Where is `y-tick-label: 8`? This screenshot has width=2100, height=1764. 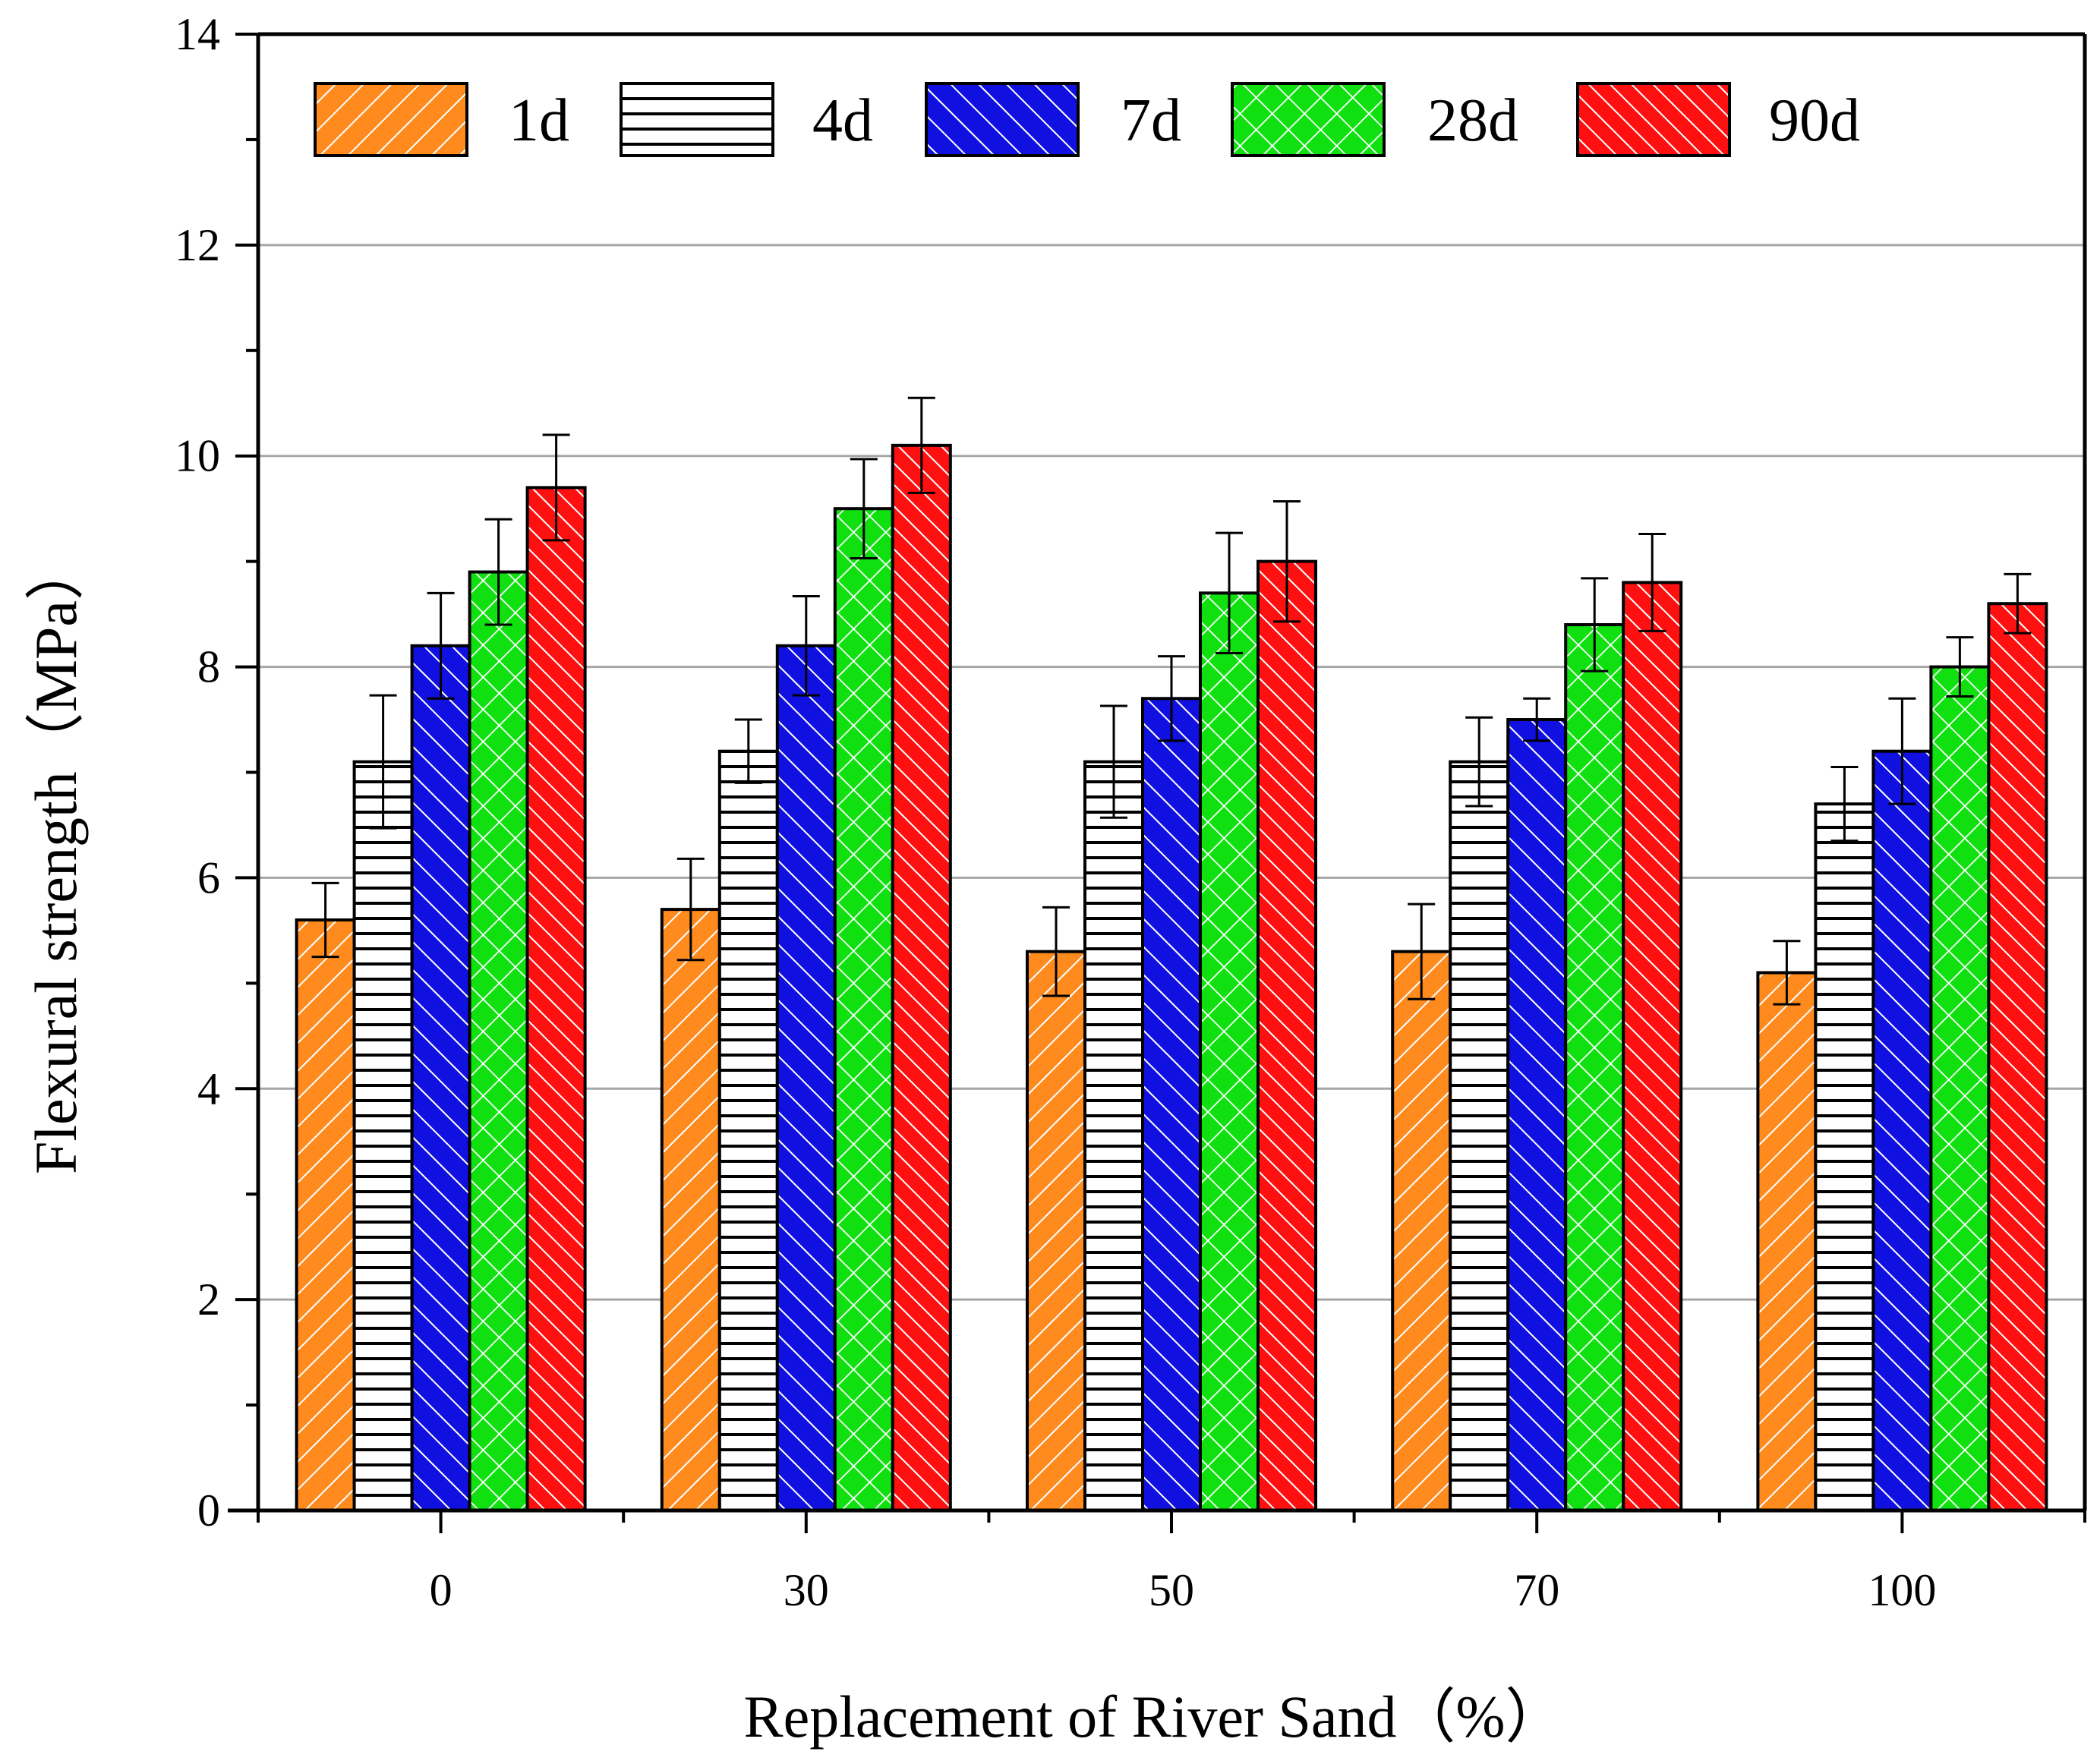
y-tick-label: 8 is located at coordinates (208, 667).